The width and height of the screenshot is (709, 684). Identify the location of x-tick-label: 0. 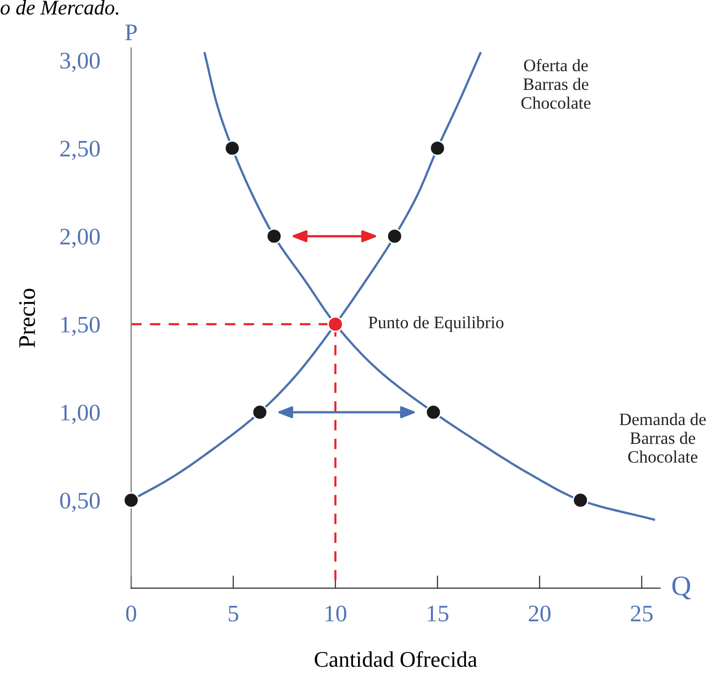
(131, 614).